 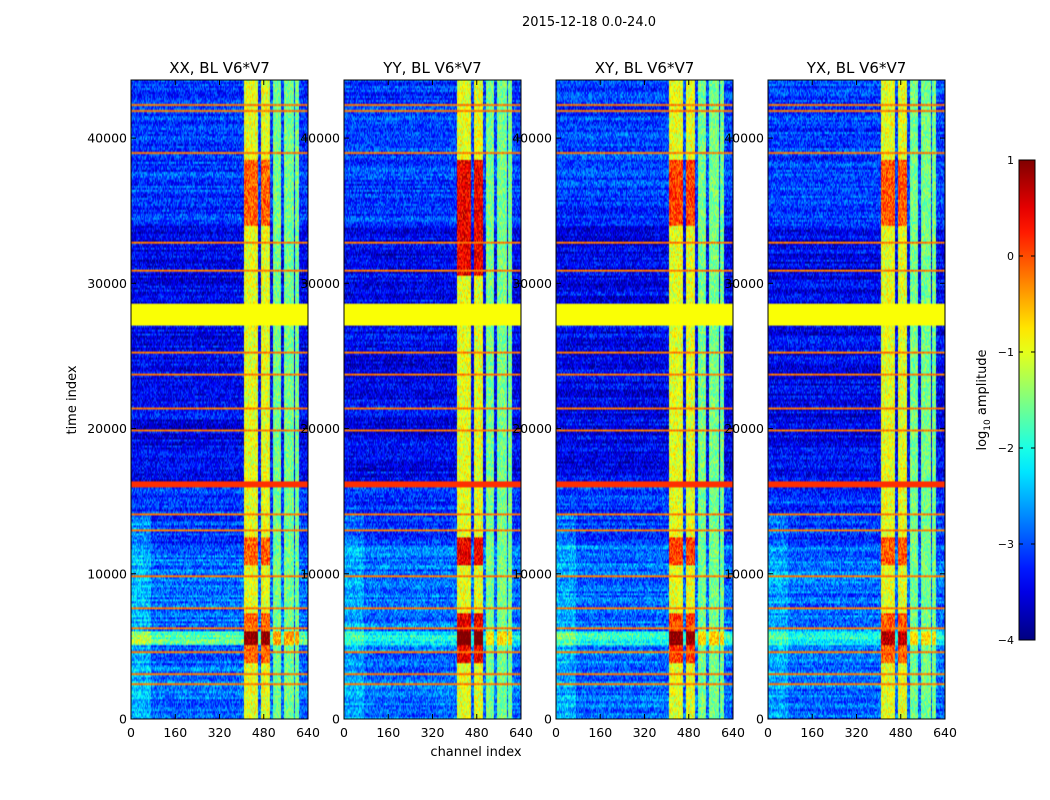 What do you see at coordinates (1006, 448) in the screenshot?
I see `colorbar-tick-label: −2` at bounding box center [1006, 448].